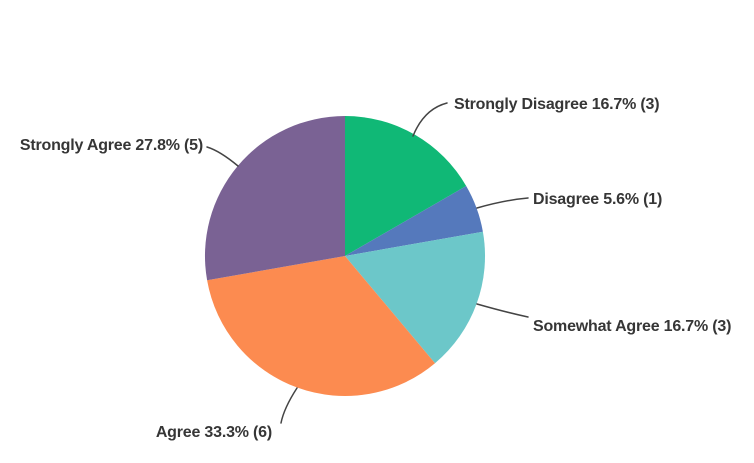 This screenshot has height=463, width=754. What do you see at coordinates (415, 297) in the screenshot?
I see `pie-slice-somewhat-agree` at bounding box center [415, 297].